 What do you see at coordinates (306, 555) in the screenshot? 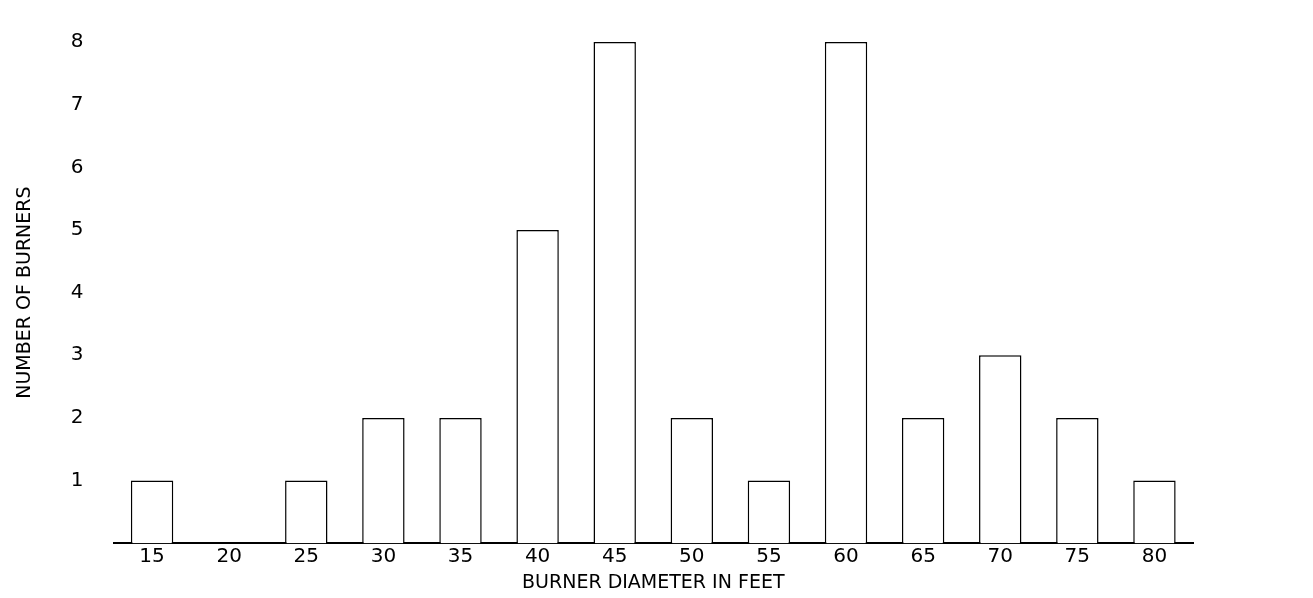
I see `x-tick-label: 25` at bounding box center [306, 555].